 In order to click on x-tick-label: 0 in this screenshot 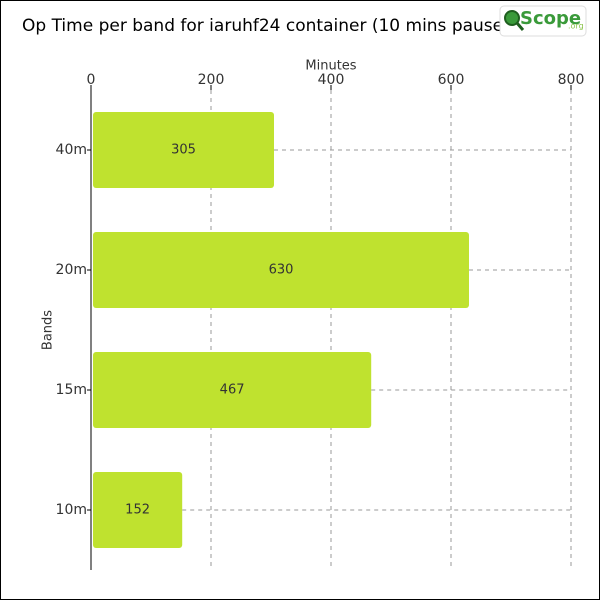, I will do `click(91, 80)`.